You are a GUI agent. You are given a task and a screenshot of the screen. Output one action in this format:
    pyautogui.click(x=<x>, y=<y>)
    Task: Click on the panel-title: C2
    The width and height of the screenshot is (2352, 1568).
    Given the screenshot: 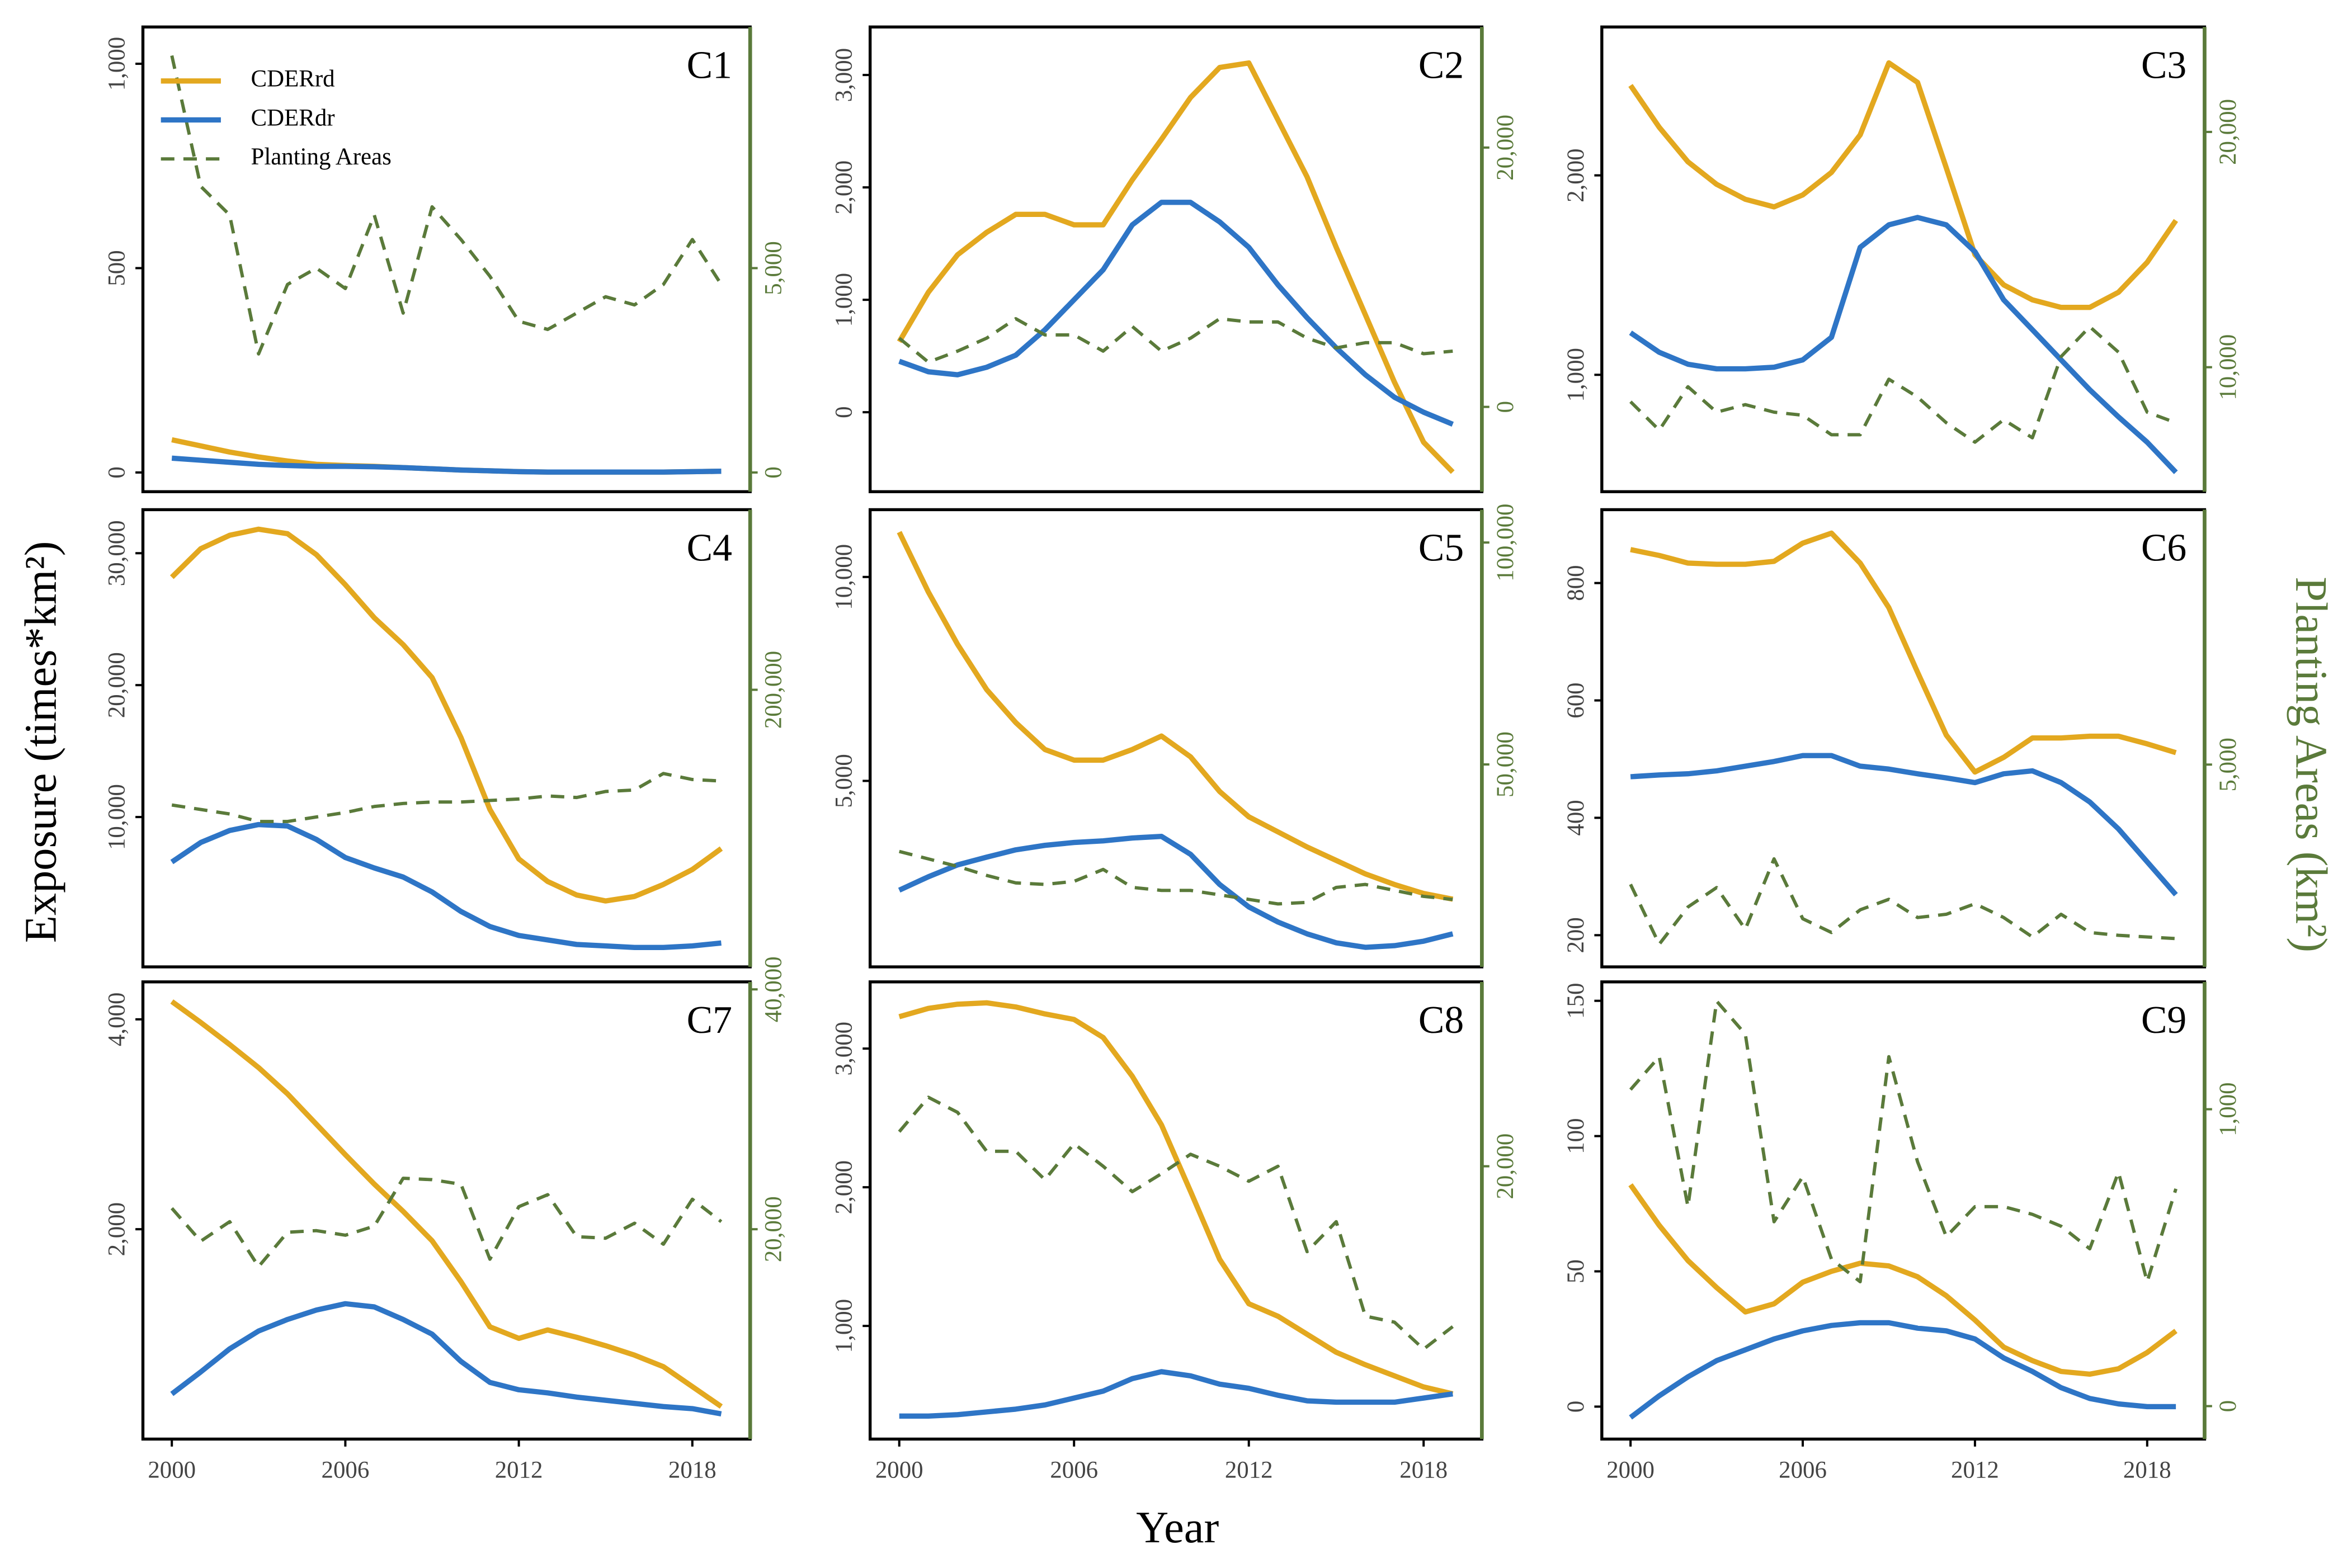 What is the action you would take?
    pyautogui.click(x=1441, y=65)
    